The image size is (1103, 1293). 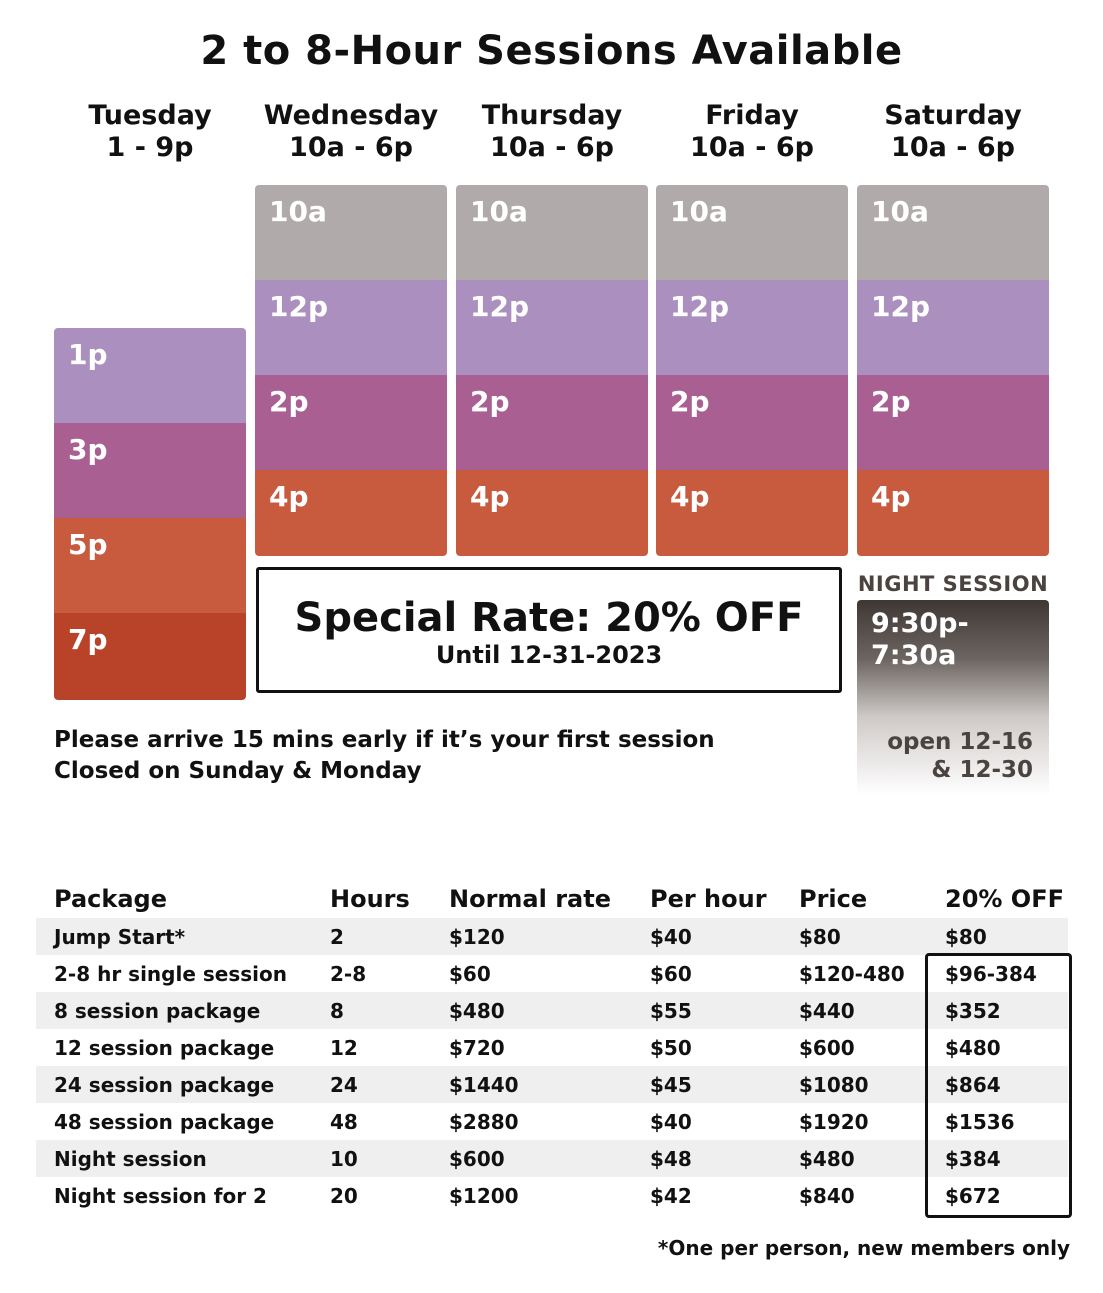 I want to click on table-cell: $720, so click(x=477, y=1047).